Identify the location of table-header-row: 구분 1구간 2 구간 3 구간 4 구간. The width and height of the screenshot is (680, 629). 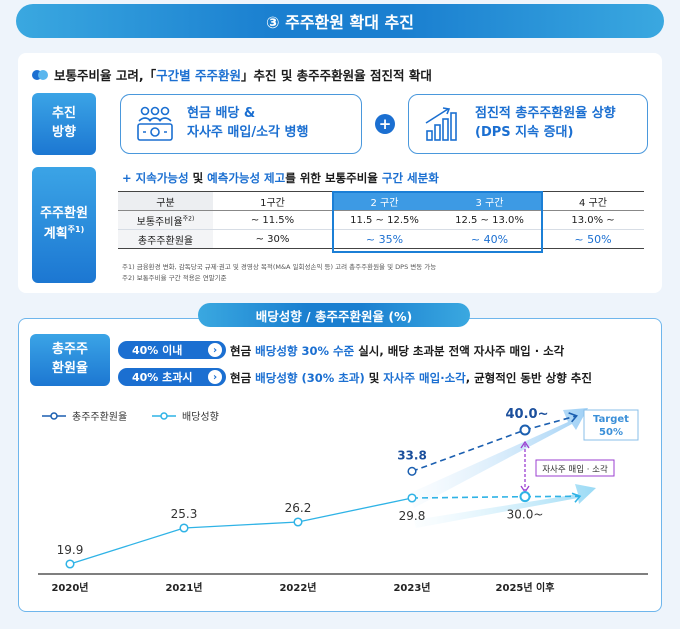
(381, 201).